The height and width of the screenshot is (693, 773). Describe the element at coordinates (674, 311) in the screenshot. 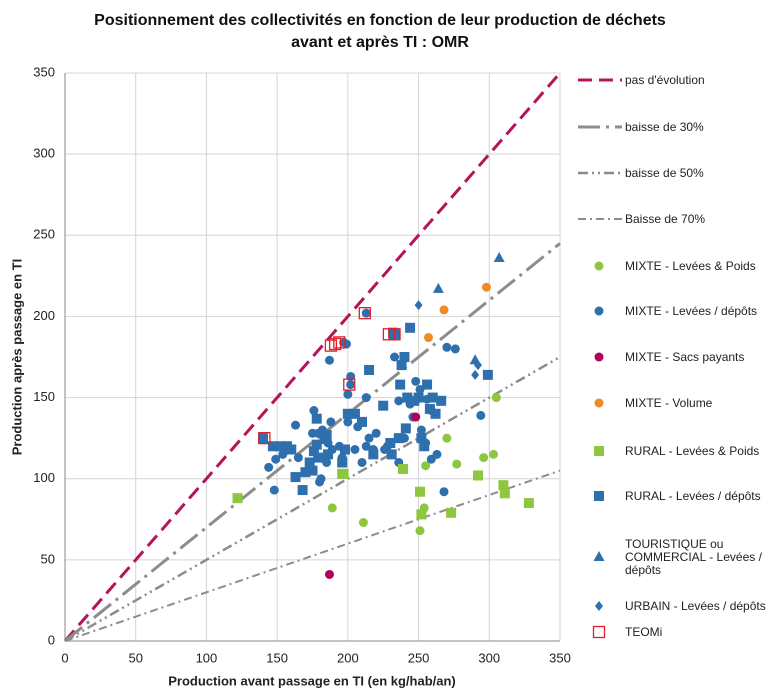

I see `legend-item: MIXTE - Levées / dépôts` at that location.